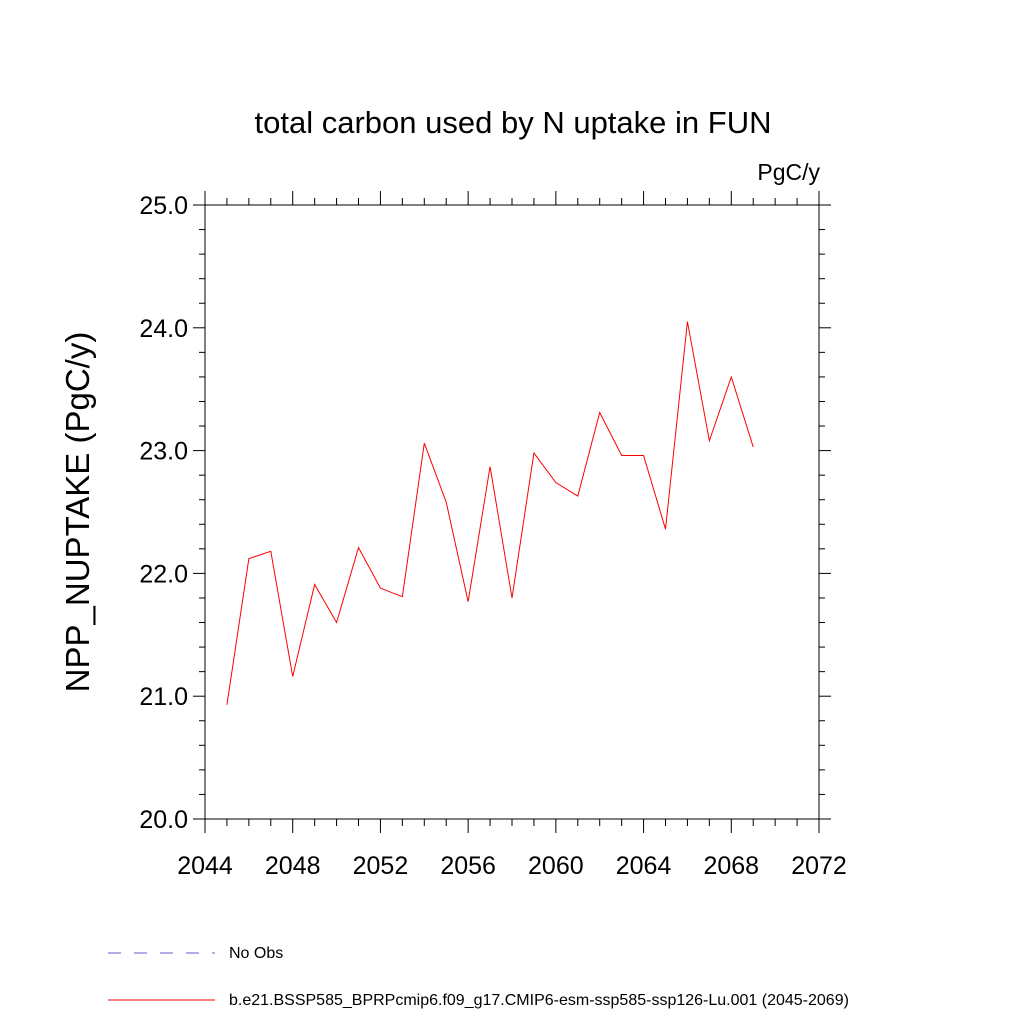 The height and width of the screenshot is (1024, 1024). What do you see at coordinates (163, 820) in the screenshot?
I see `y-tick-label: 20.0` at bounding box center [163, 820].